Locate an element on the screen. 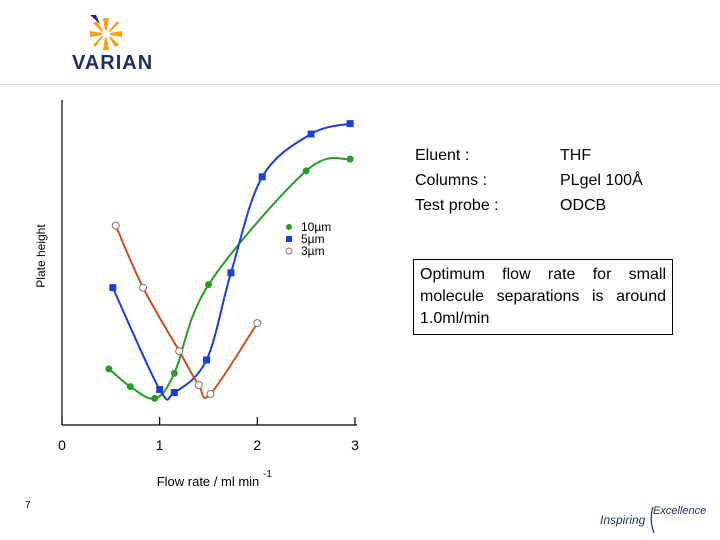  legend-label: 5µm is located at coordinates (313, 239).